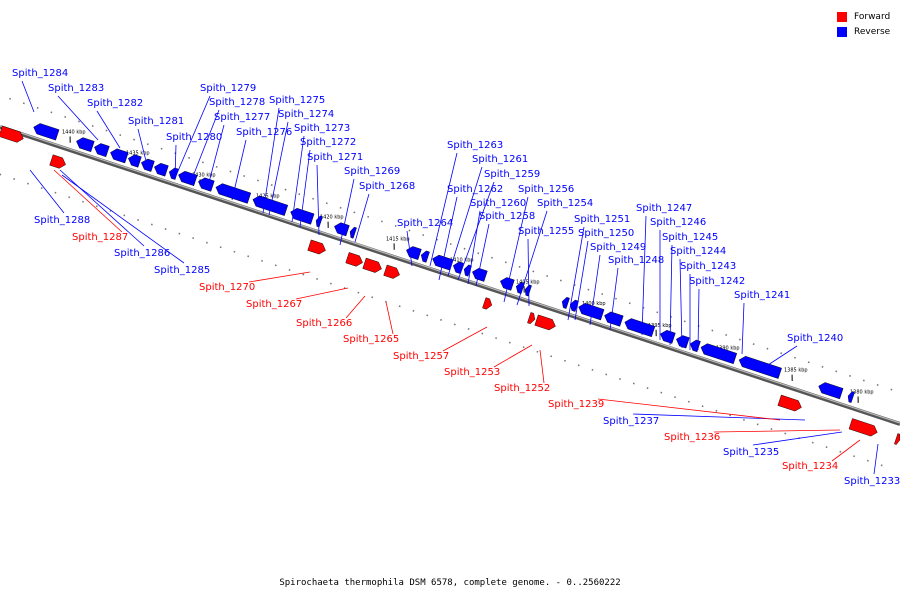 The width and height of the screenshot is (900, 600). I want to click on scale-label: 1390 kbp, so click(728, 348).